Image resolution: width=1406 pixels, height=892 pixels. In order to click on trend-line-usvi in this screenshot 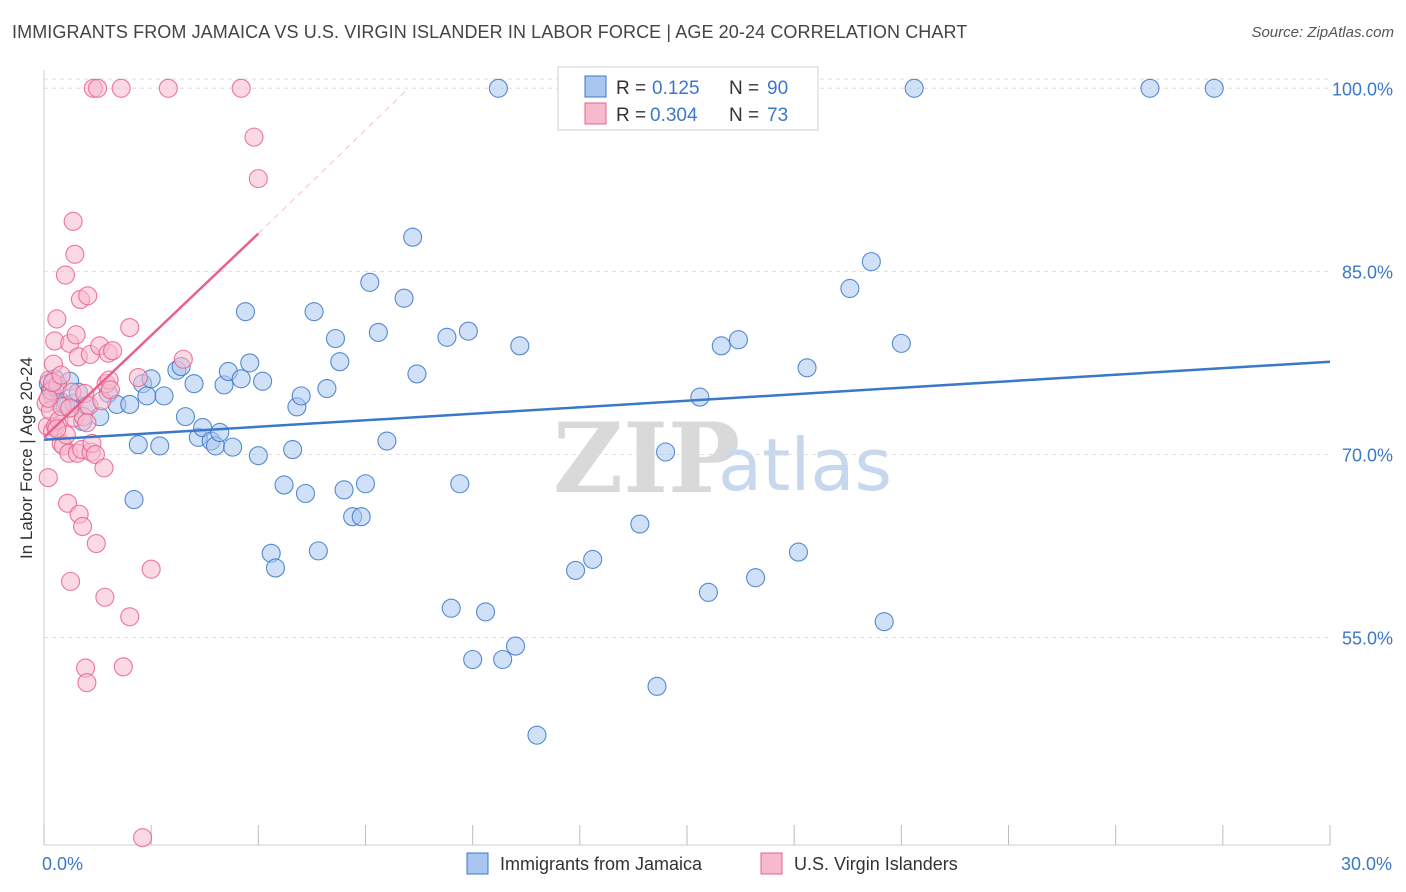, I will do `click(151, 335)`.